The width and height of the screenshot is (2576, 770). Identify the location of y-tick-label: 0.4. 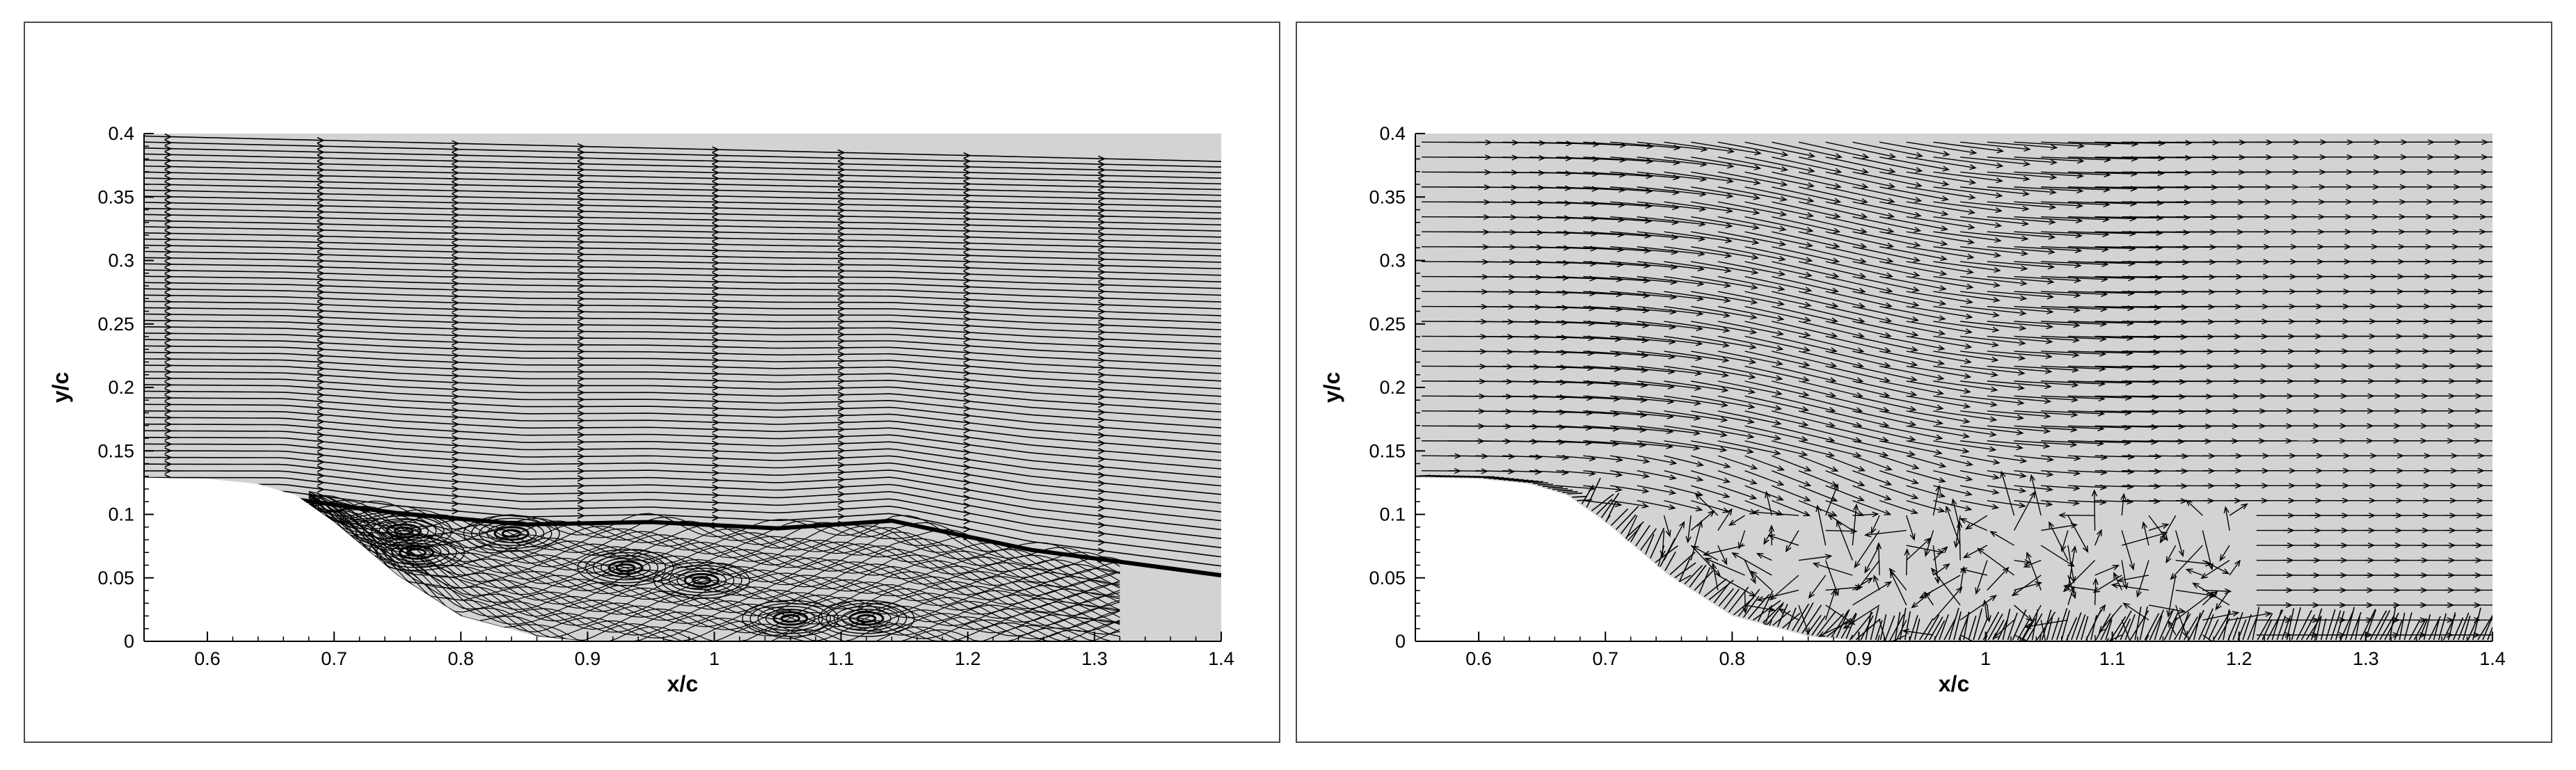
(121, 133).